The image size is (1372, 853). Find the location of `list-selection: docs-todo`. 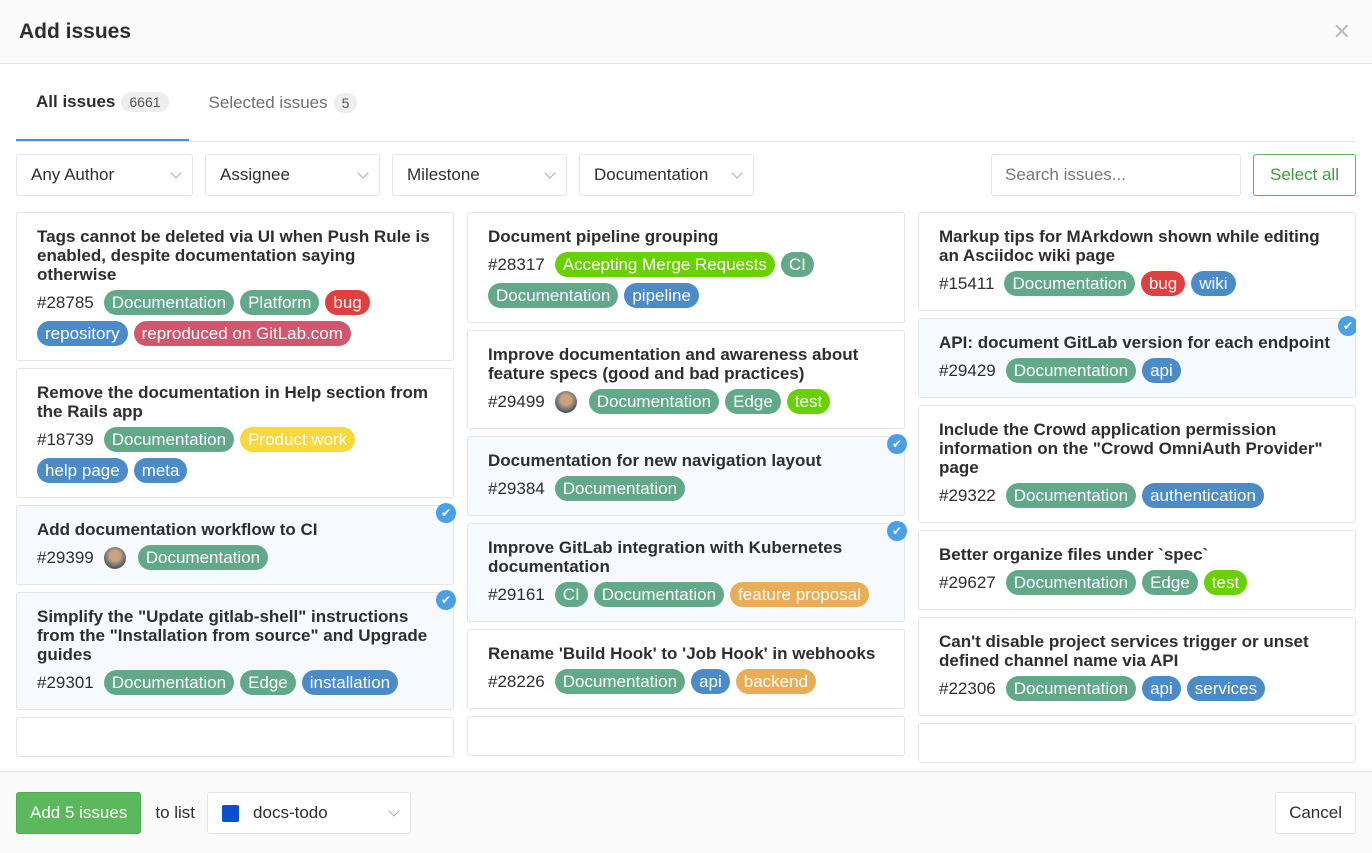

list-selection: docs-todo is located at coordinates (275, 813).